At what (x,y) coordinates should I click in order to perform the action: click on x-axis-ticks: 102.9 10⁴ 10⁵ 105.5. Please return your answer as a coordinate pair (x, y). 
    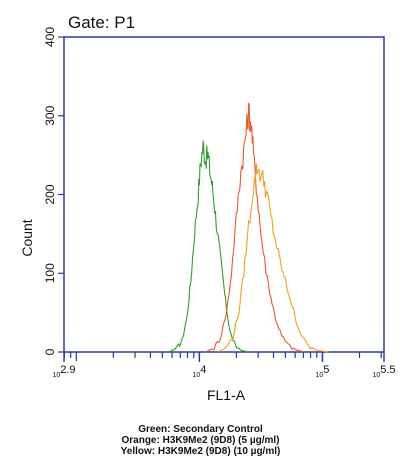
    Looking at the image, I should click on (224, 365).